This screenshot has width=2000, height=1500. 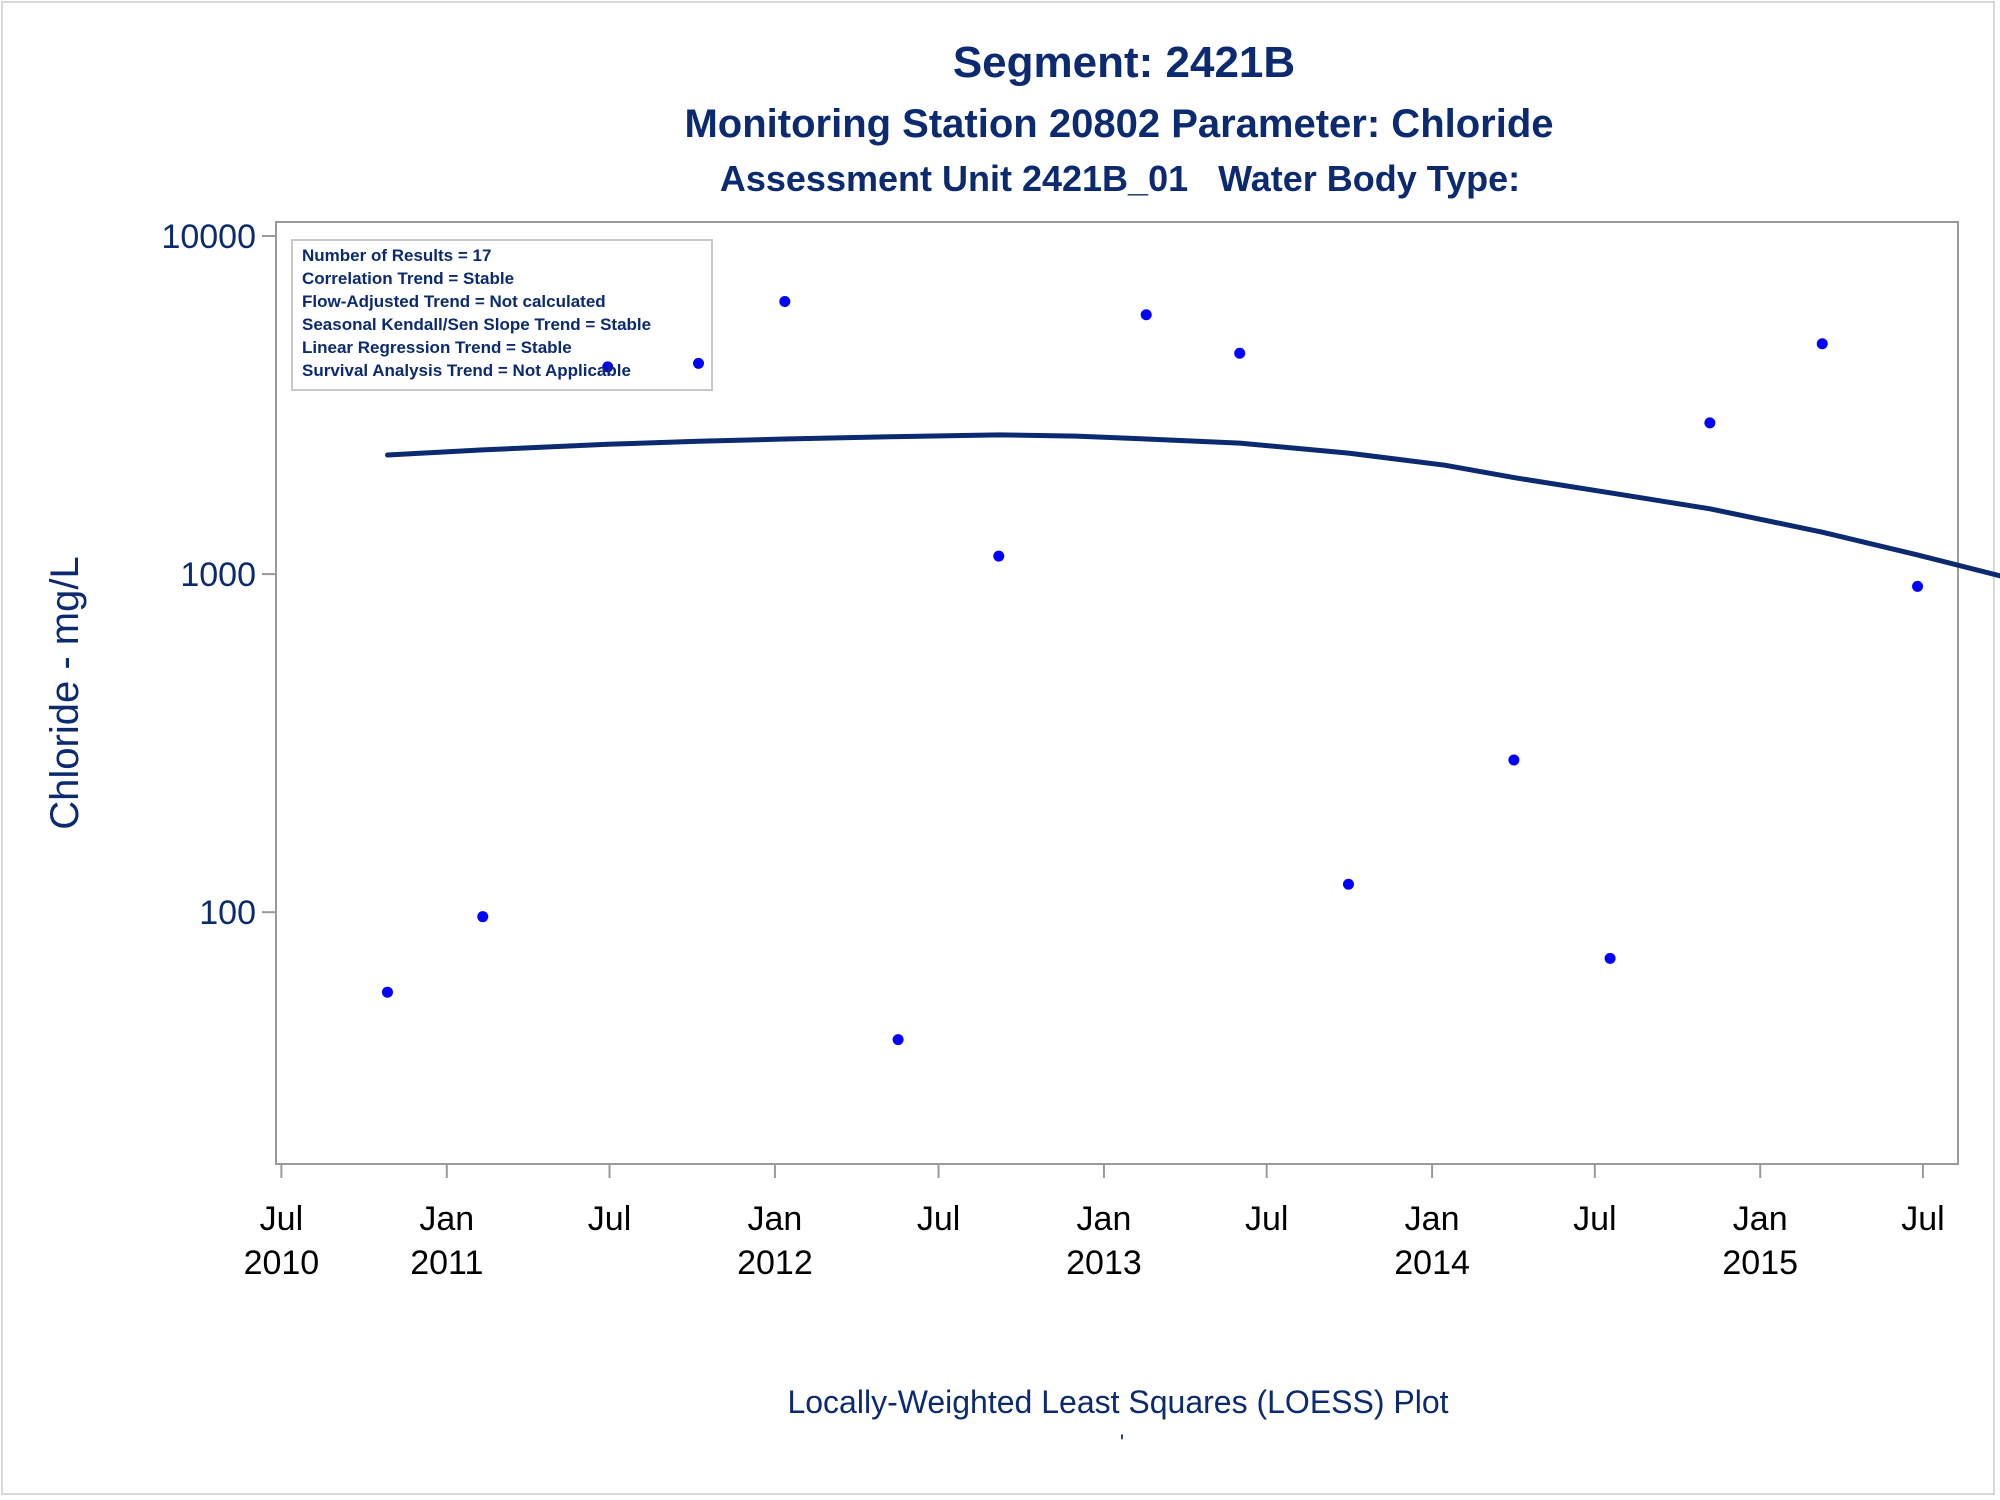 I want to click on x-tick-year-label: 2011, so click(x=446, y=1263).